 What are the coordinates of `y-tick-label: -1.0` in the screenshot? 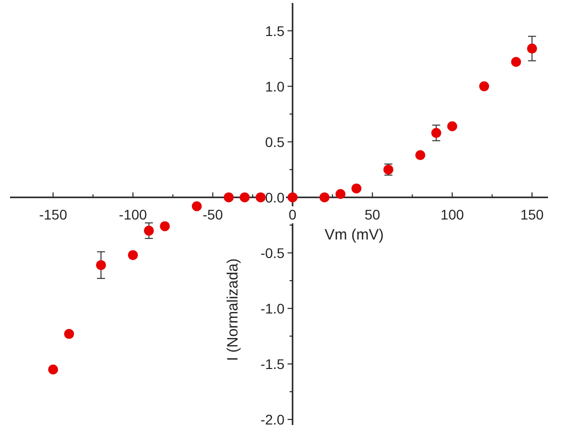 It's located at (272, 308).